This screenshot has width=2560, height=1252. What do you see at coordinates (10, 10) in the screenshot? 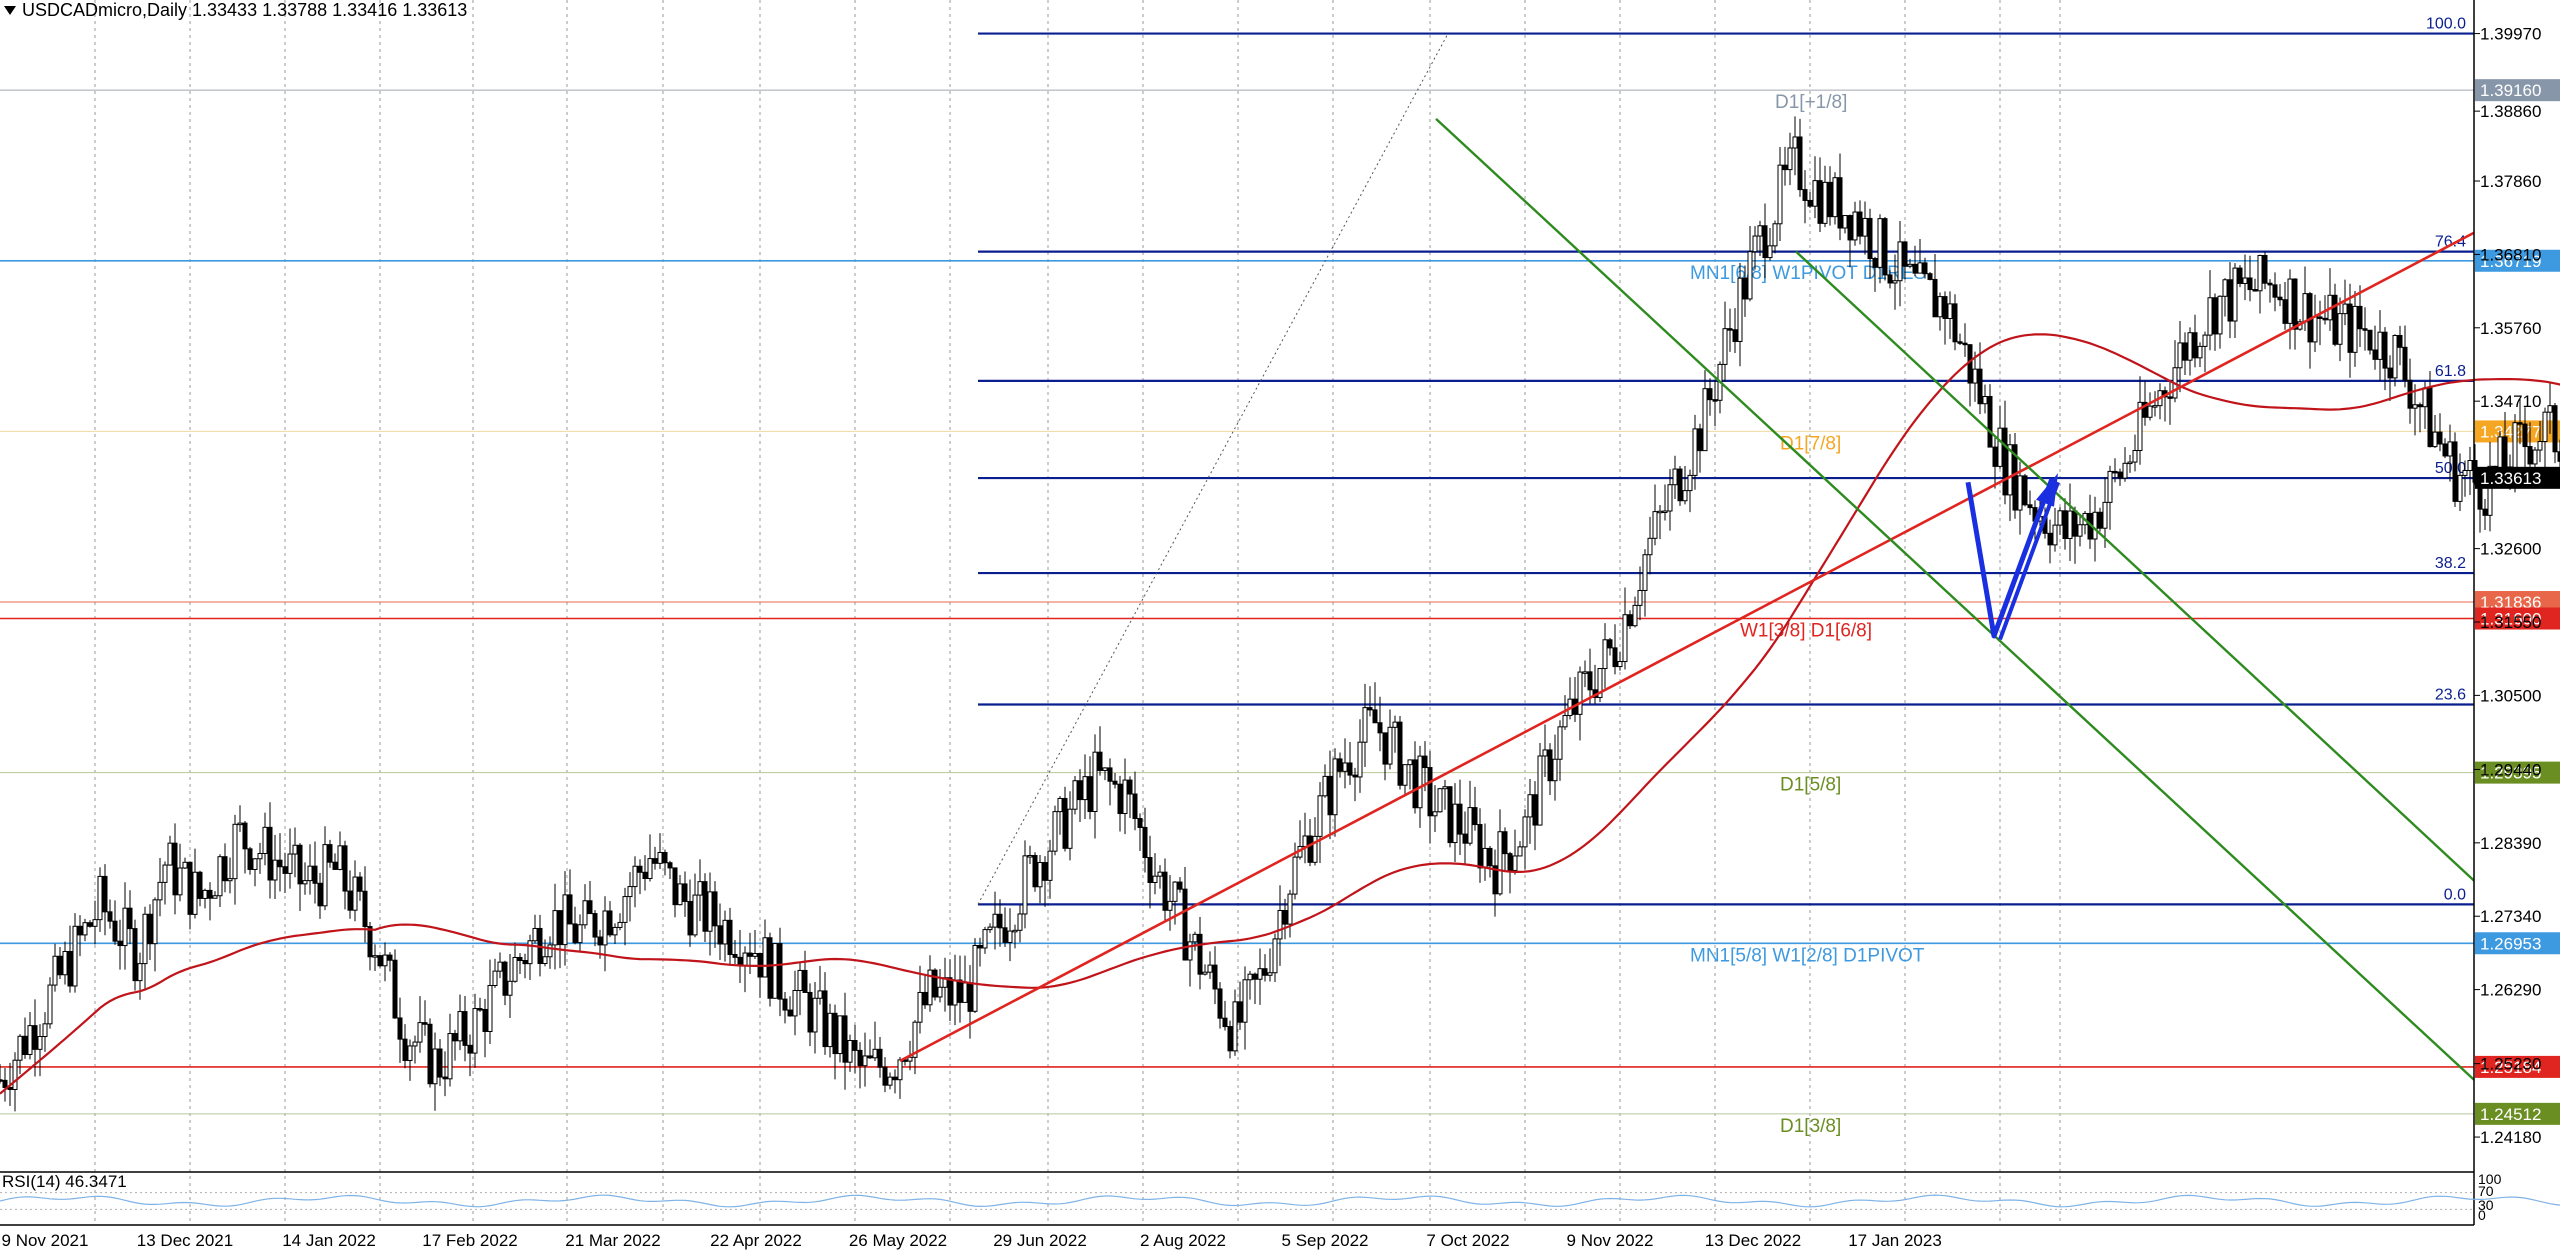
I see `dropdown-triangle-icon` at bounding box center [10, 10].